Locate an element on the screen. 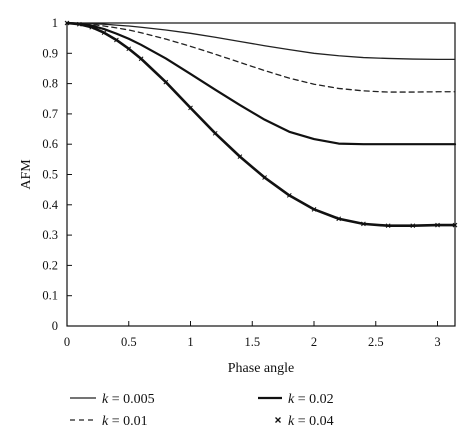  y-tick-label: 0.7 is located at coordinates (50, 114).